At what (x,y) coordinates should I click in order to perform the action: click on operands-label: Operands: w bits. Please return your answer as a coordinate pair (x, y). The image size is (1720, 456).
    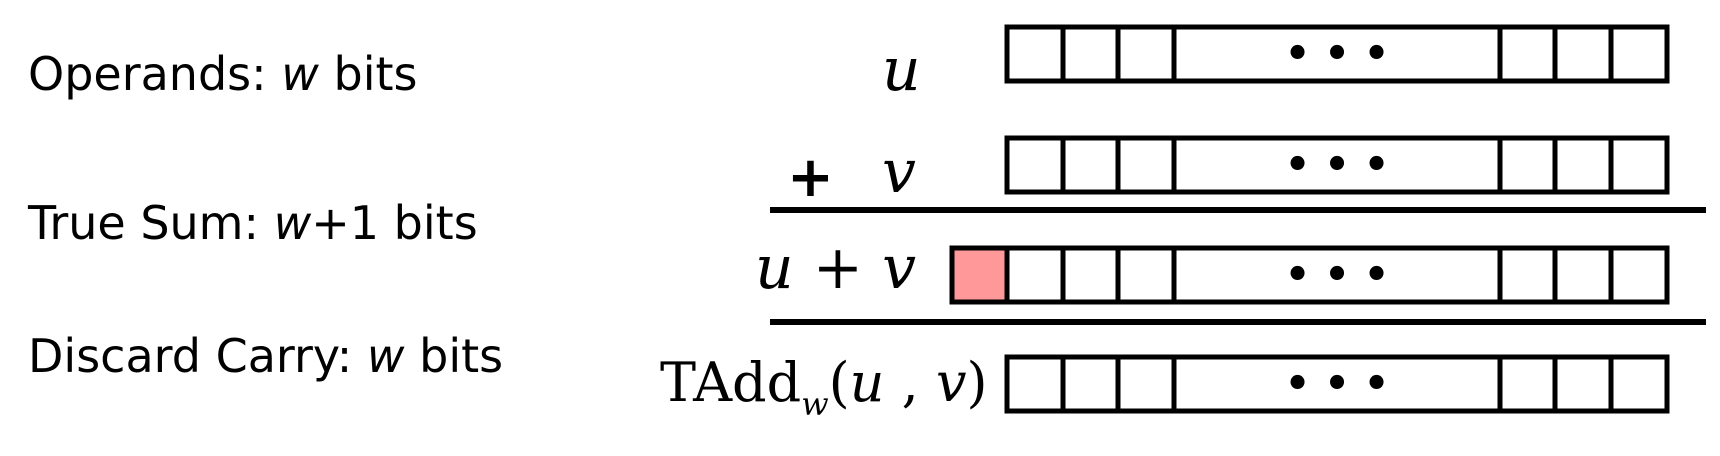
    Looking at the image, I should click on (222, 74).